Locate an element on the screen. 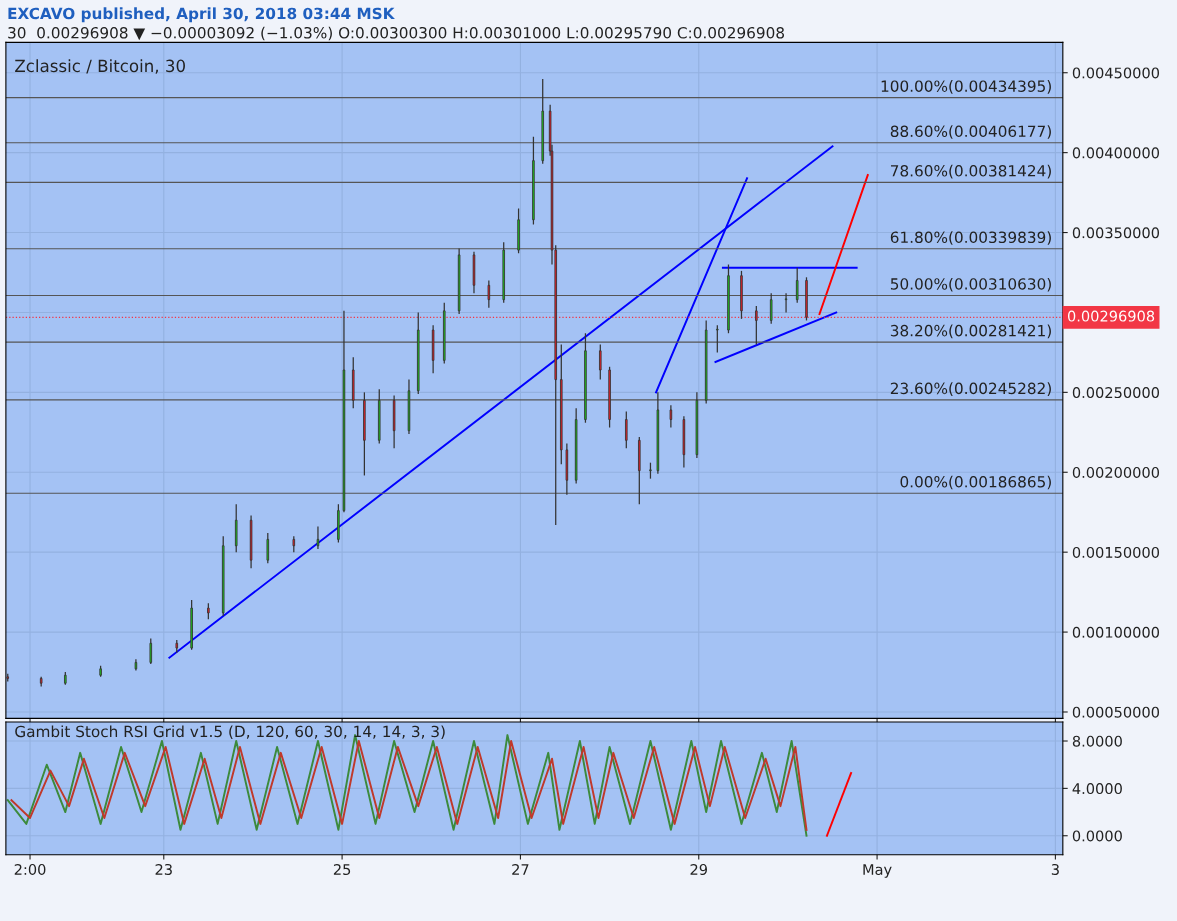  x-tick-label: 23 is located at coordinates (163, 869).